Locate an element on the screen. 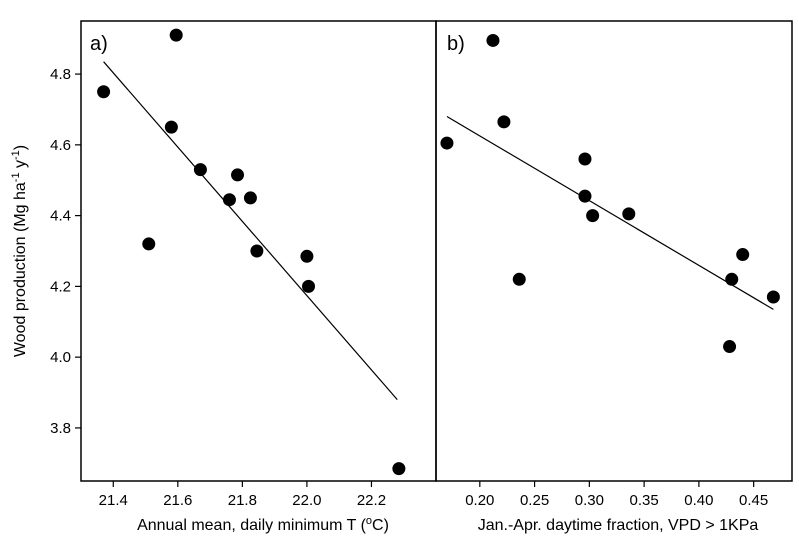 The width and height of the screenshot is (799, 554). x-tick-label-b: 0.25 is located at coordinates (534, 500).